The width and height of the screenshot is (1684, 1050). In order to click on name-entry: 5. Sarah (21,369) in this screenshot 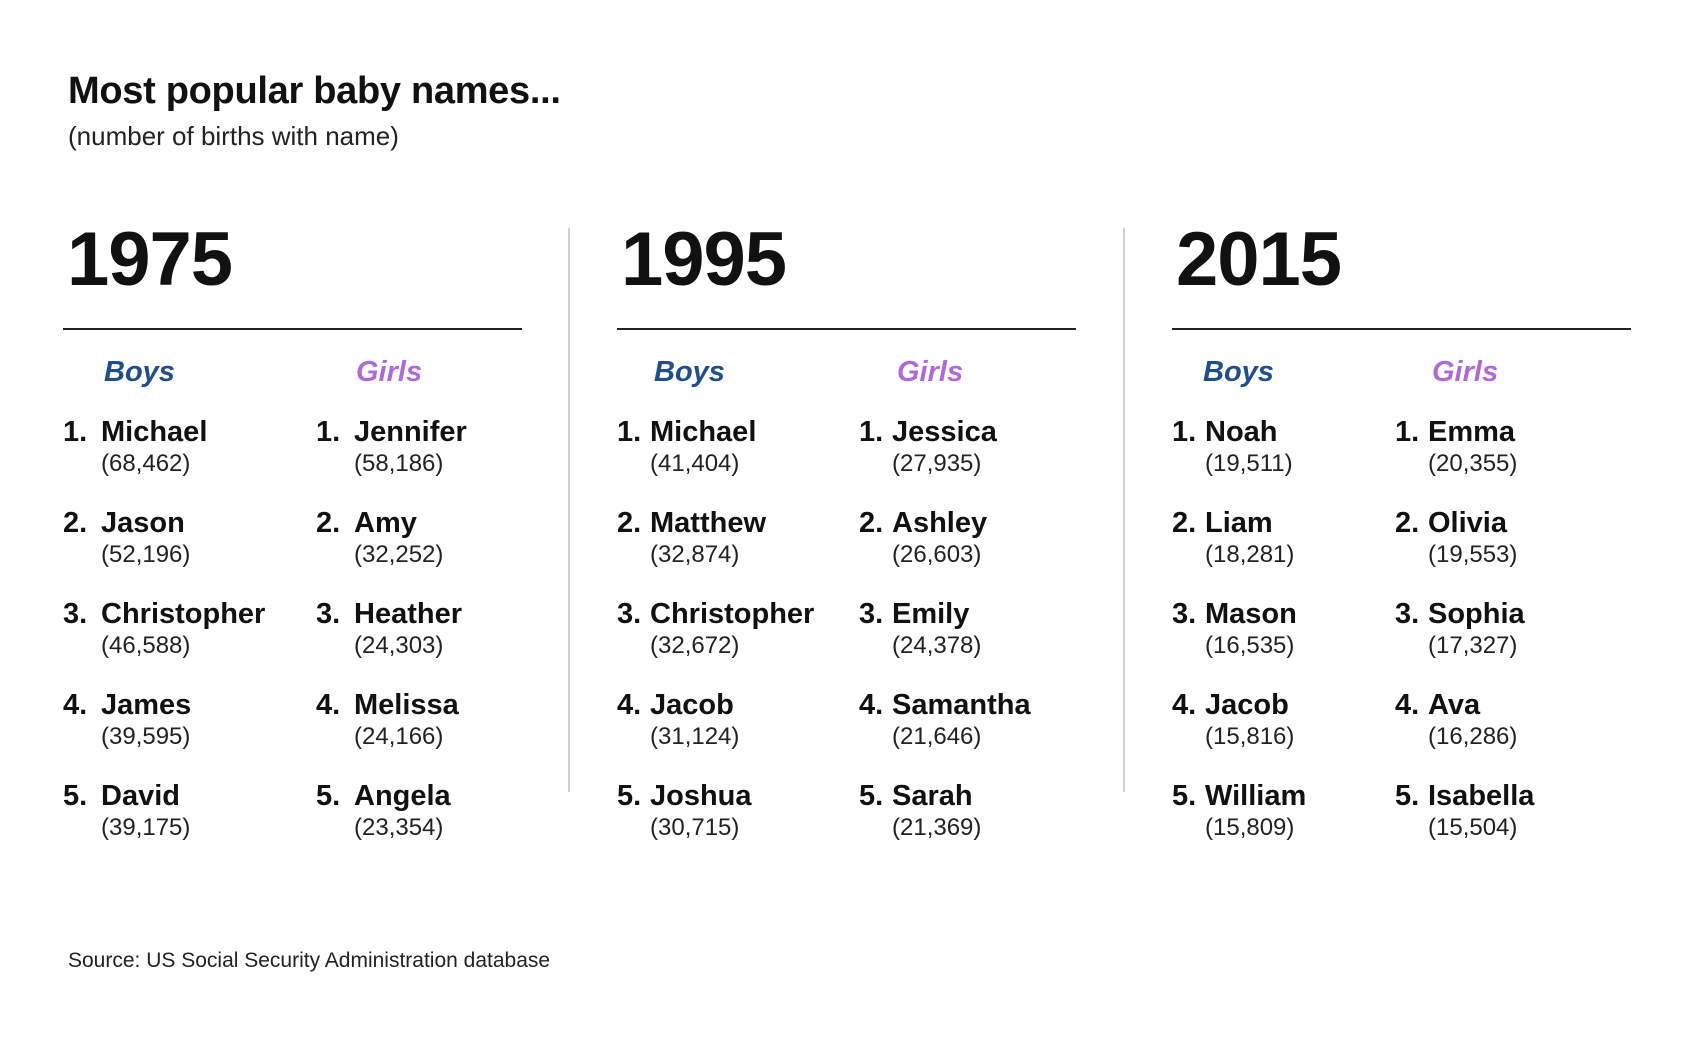, I will do `click(979, 820)`.